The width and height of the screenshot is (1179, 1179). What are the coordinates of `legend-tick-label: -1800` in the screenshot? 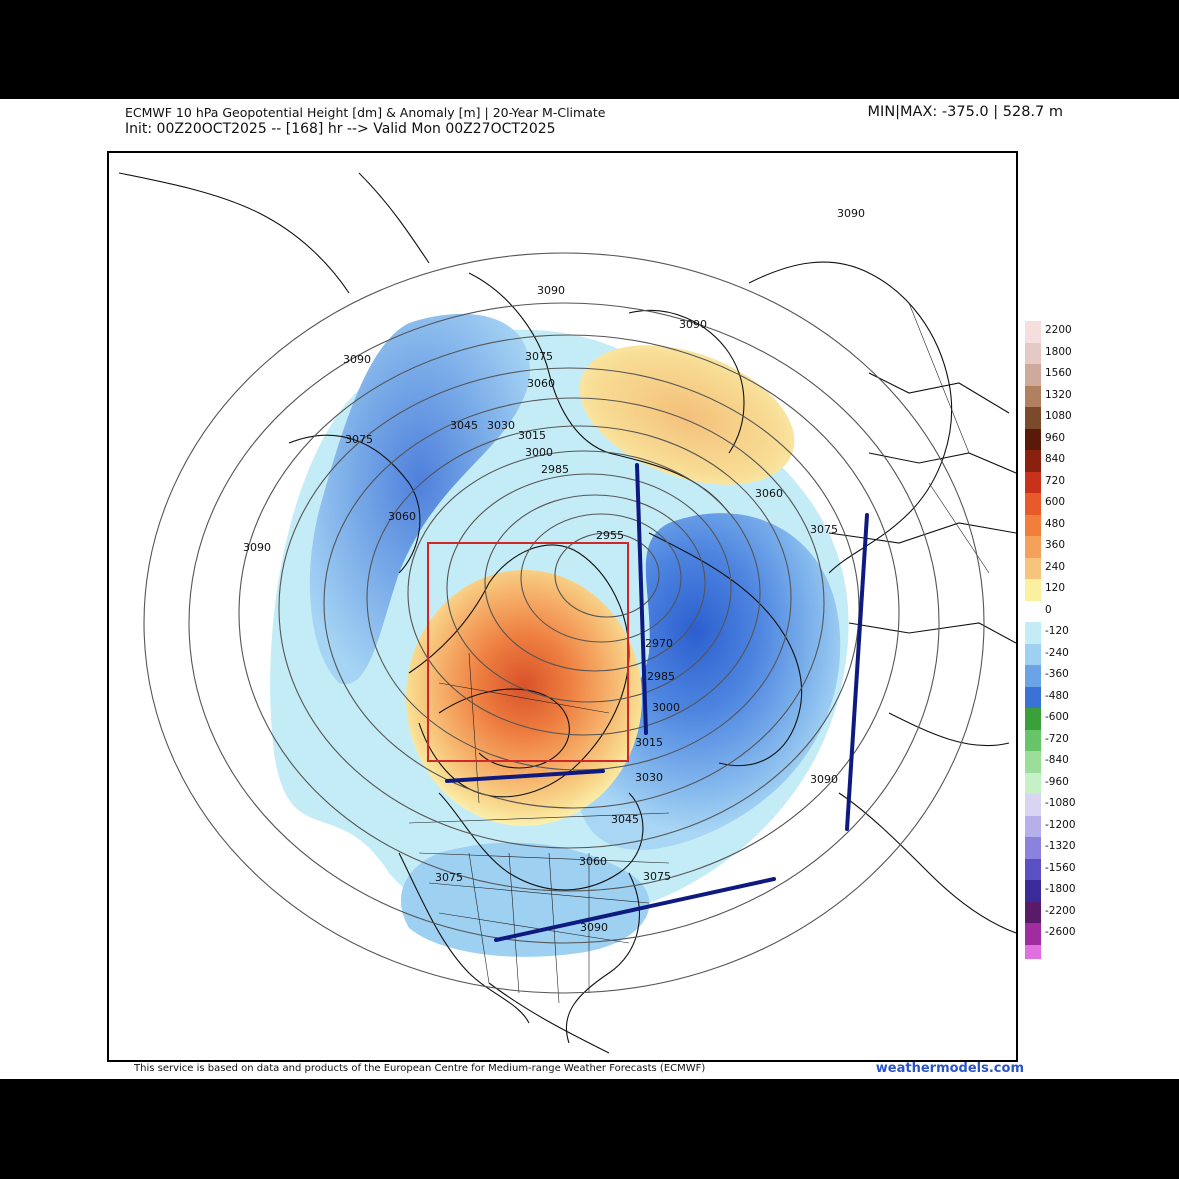 It's located at (1060, 889).